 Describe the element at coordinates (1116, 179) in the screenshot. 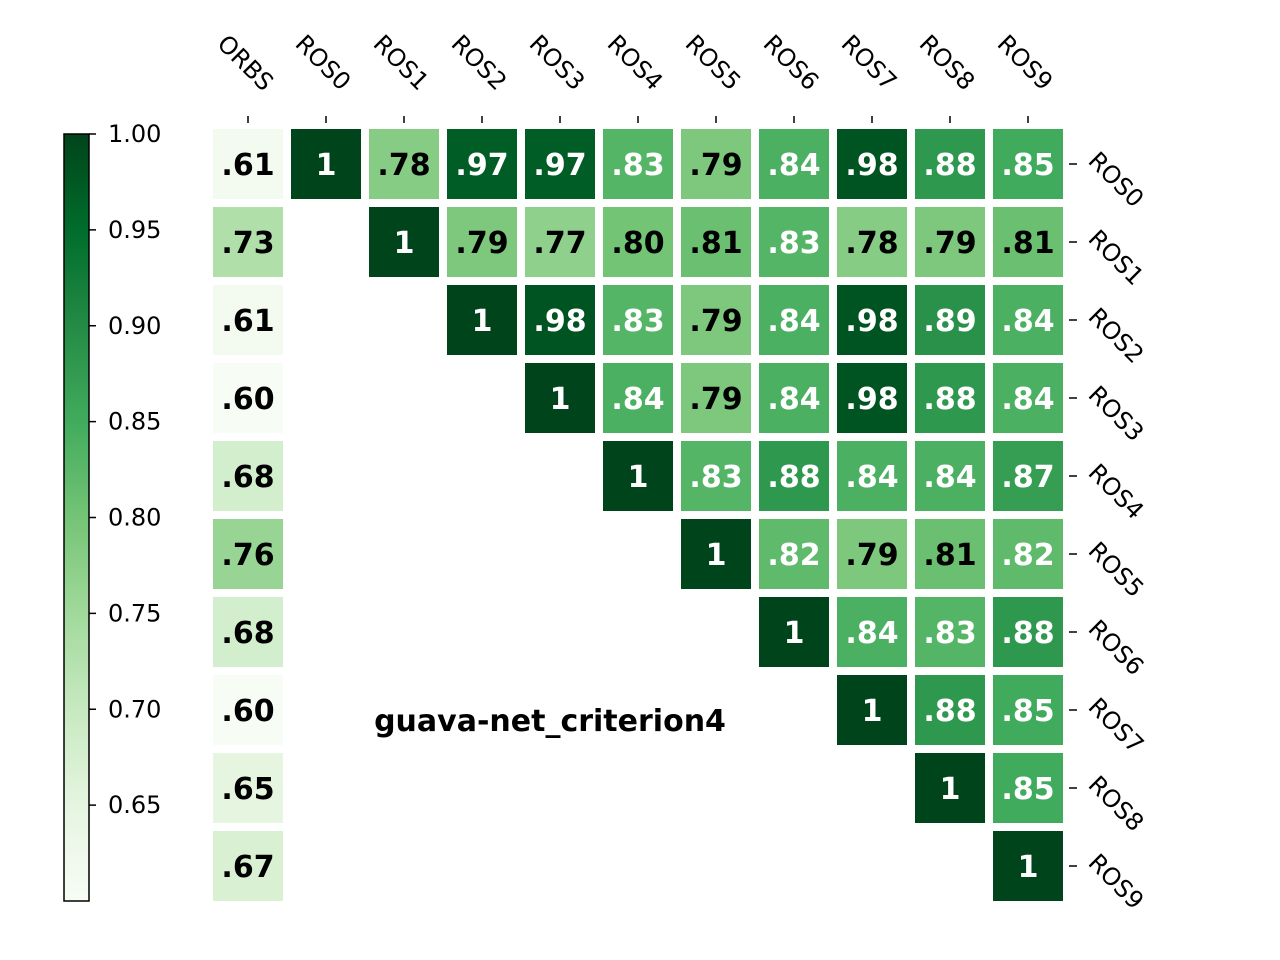

I see `row-tick-label: ROS0` at that location.